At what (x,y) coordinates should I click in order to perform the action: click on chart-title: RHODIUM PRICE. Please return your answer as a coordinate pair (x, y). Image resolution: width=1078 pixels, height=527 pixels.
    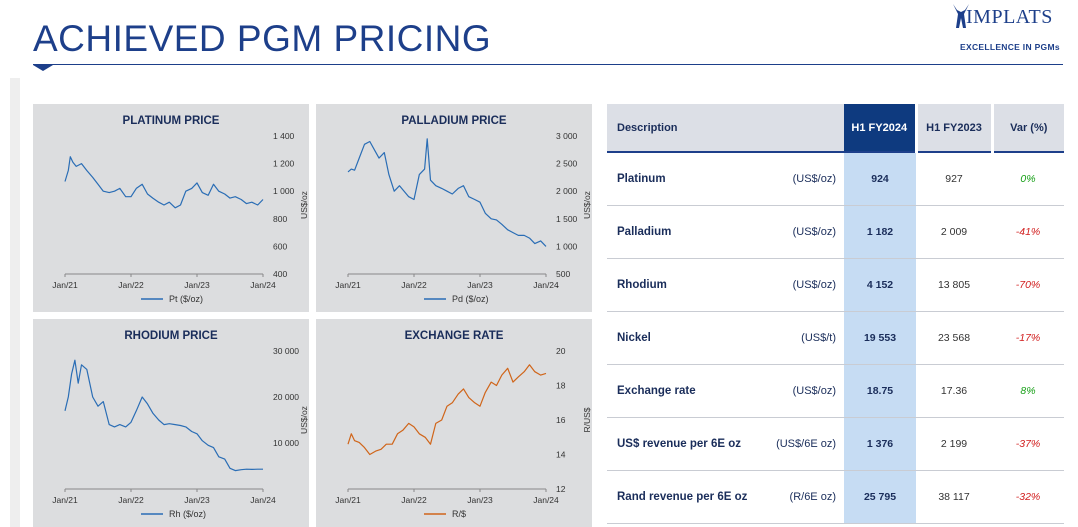
    Looking at the image, I should click on (171, 336).